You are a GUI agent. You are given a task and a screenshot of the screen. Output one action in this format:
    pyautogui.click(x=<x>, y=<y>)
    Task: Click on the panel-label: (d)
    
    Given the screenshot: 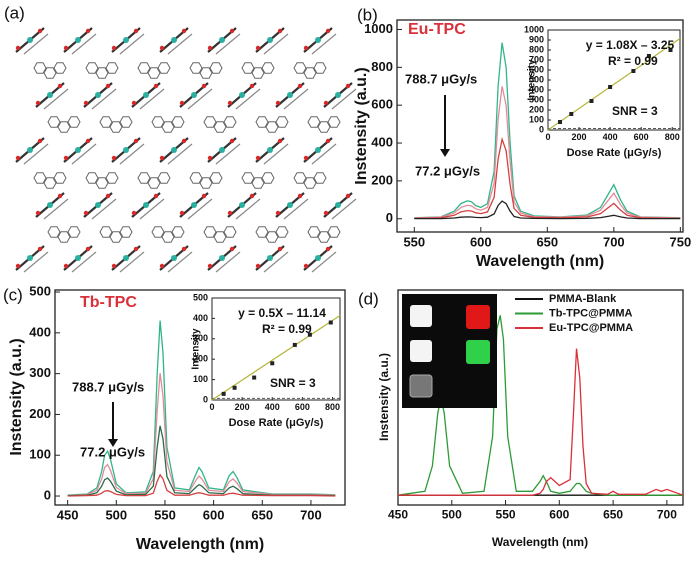 What is the action you would take?
    pyautogui.click(x=368, y=298)
    